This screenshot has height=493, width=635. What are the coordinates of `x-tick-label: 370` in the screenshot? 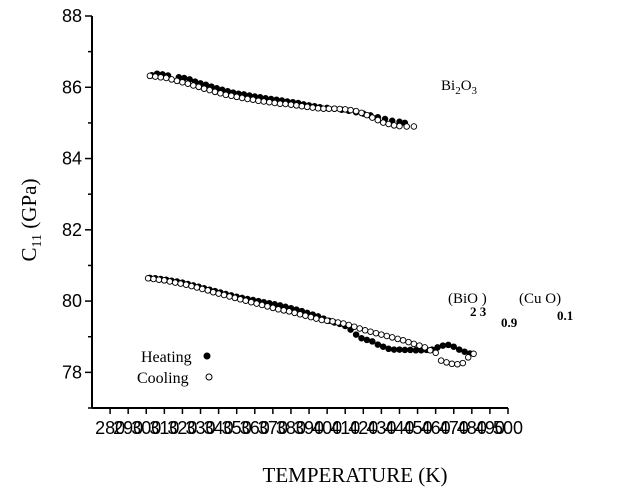 It's located at (273, 428).